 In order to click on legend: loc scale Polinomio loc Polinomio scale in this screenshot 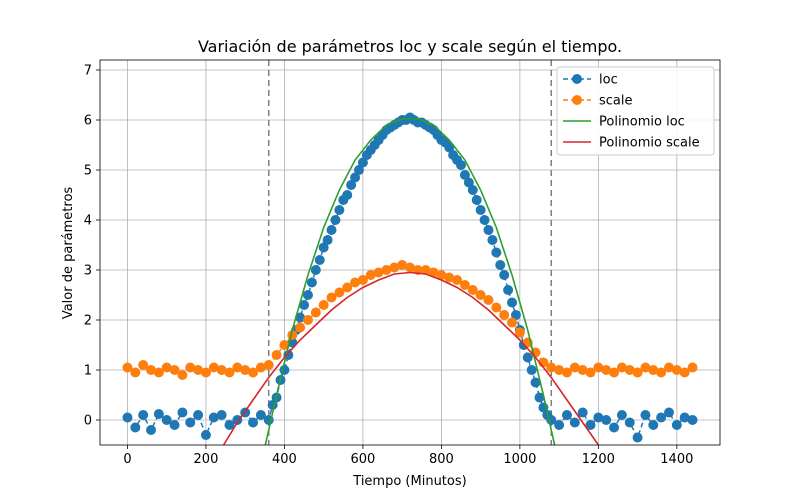, I will do `click(635, 111)`.